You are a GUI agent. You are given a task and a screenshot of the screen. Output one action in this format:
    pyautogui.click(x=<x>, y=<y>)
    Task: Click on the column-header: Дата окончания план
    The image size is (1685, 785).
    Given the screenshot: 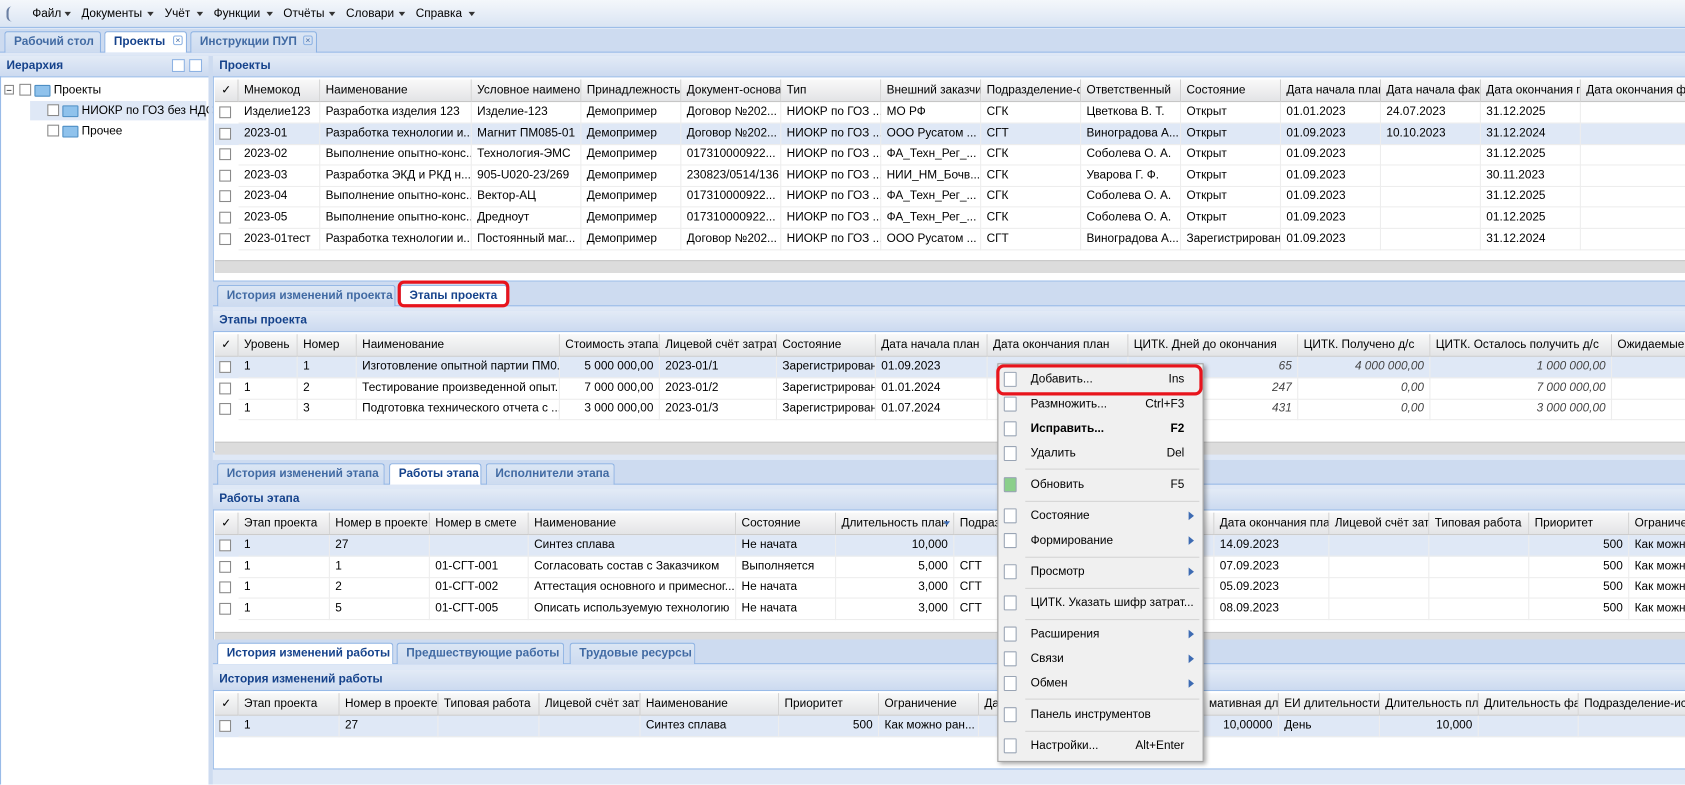 What is the action you would take?
    pyautogui.click(x=1272, y=524)
    